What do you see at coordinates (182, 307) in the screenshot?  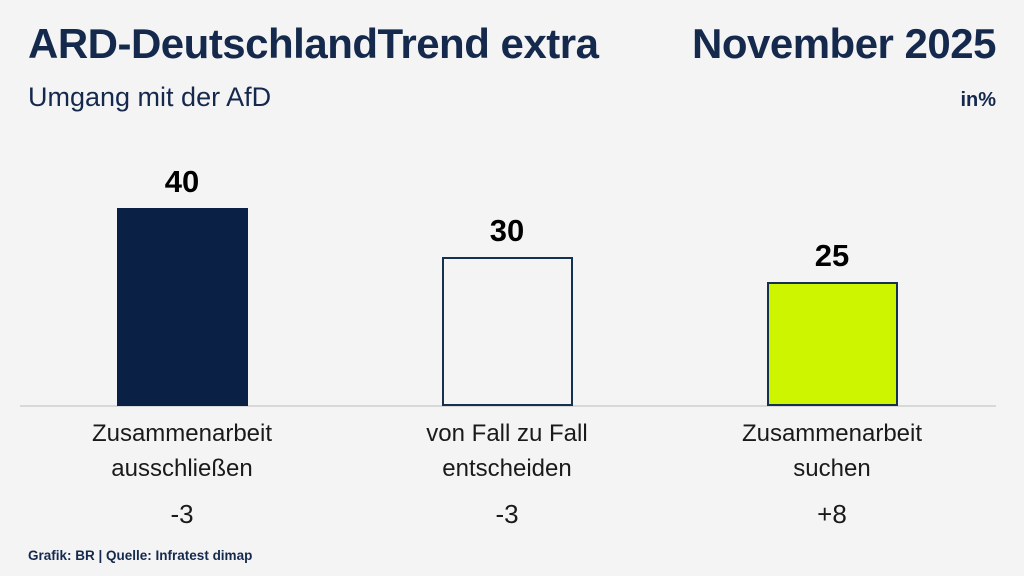 I see `bar-solid-navy` at bounding box center [182, 307].